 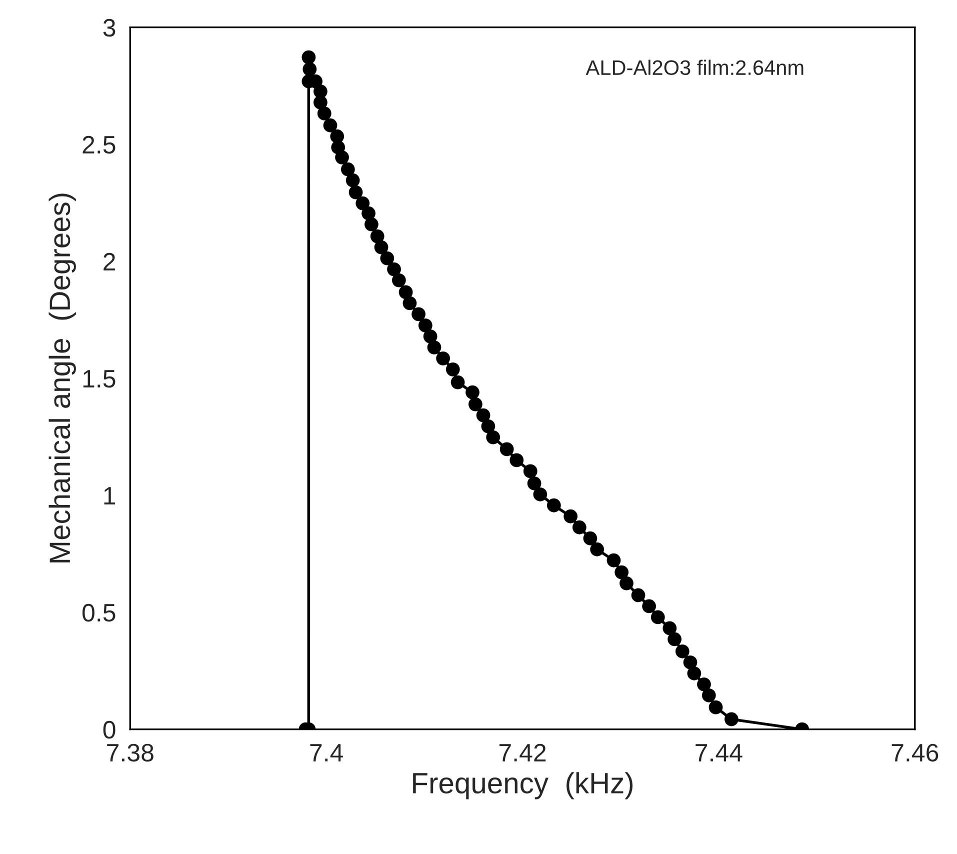 I want to click on x-tick-label: 7.42, so click(x=522, y=753).